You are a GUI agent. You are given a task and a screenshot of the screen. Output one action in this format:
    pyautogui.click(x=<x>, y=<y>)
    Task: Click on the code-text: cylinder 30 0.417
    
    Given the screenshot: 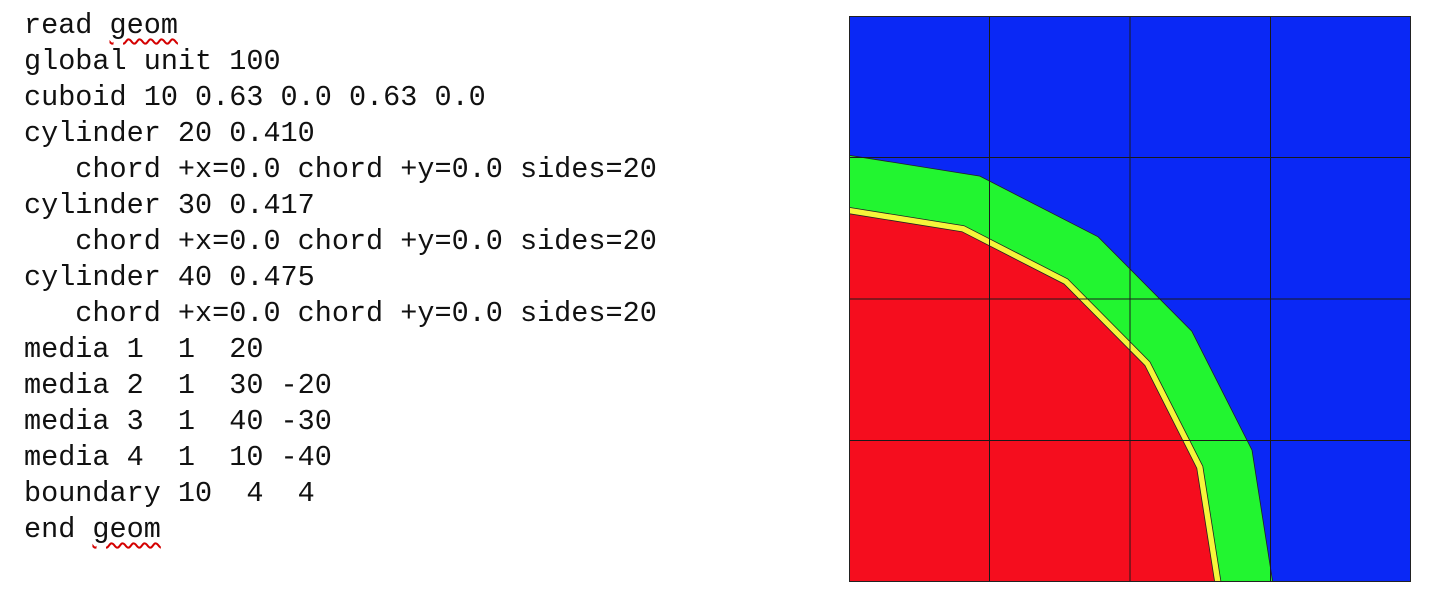 What is the action you would take?
    pyautogui.click(x=169, y=205)
    